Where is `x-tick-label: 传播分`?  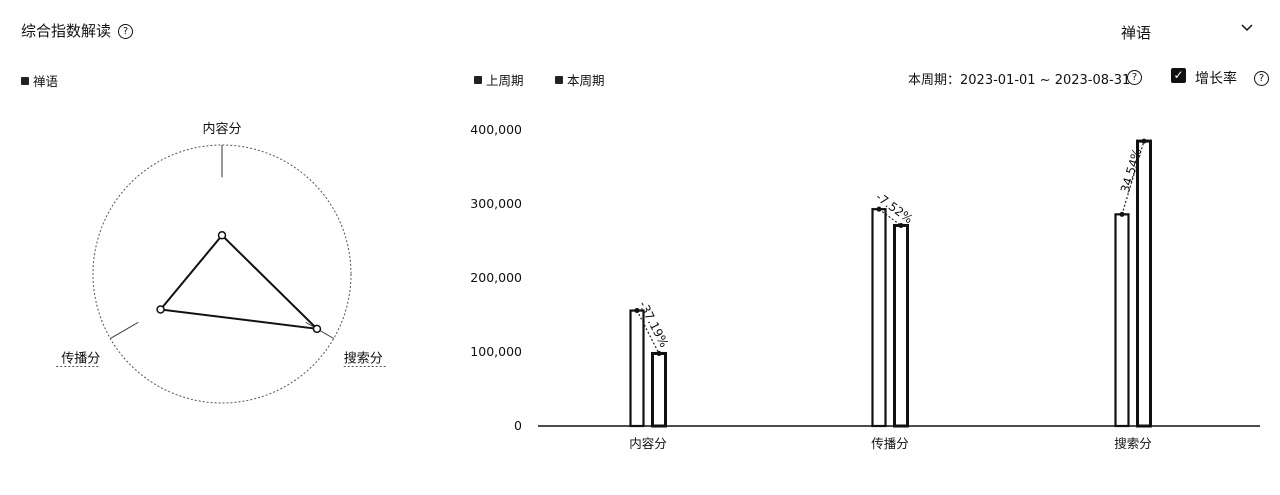 x-tick-label: 传播分 is located at coordinates (890, 443).